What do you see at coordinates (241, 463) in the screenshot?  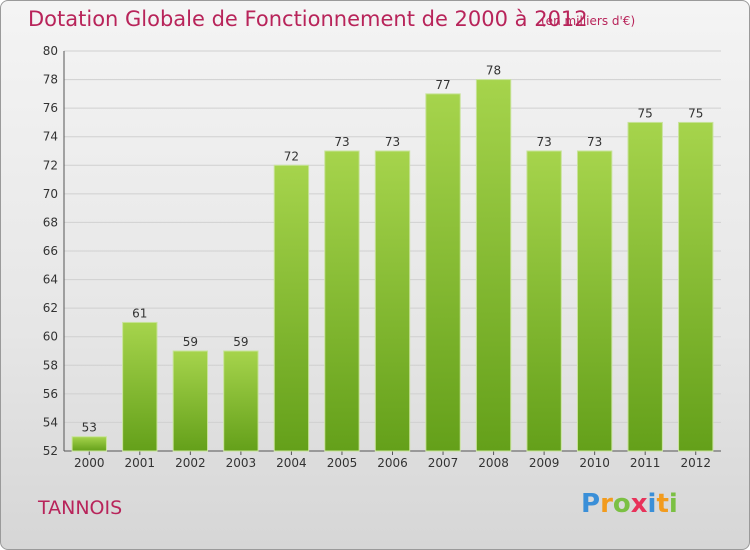 I see `x-tick-label-2003: 2003` at bounding box center [241, 463].